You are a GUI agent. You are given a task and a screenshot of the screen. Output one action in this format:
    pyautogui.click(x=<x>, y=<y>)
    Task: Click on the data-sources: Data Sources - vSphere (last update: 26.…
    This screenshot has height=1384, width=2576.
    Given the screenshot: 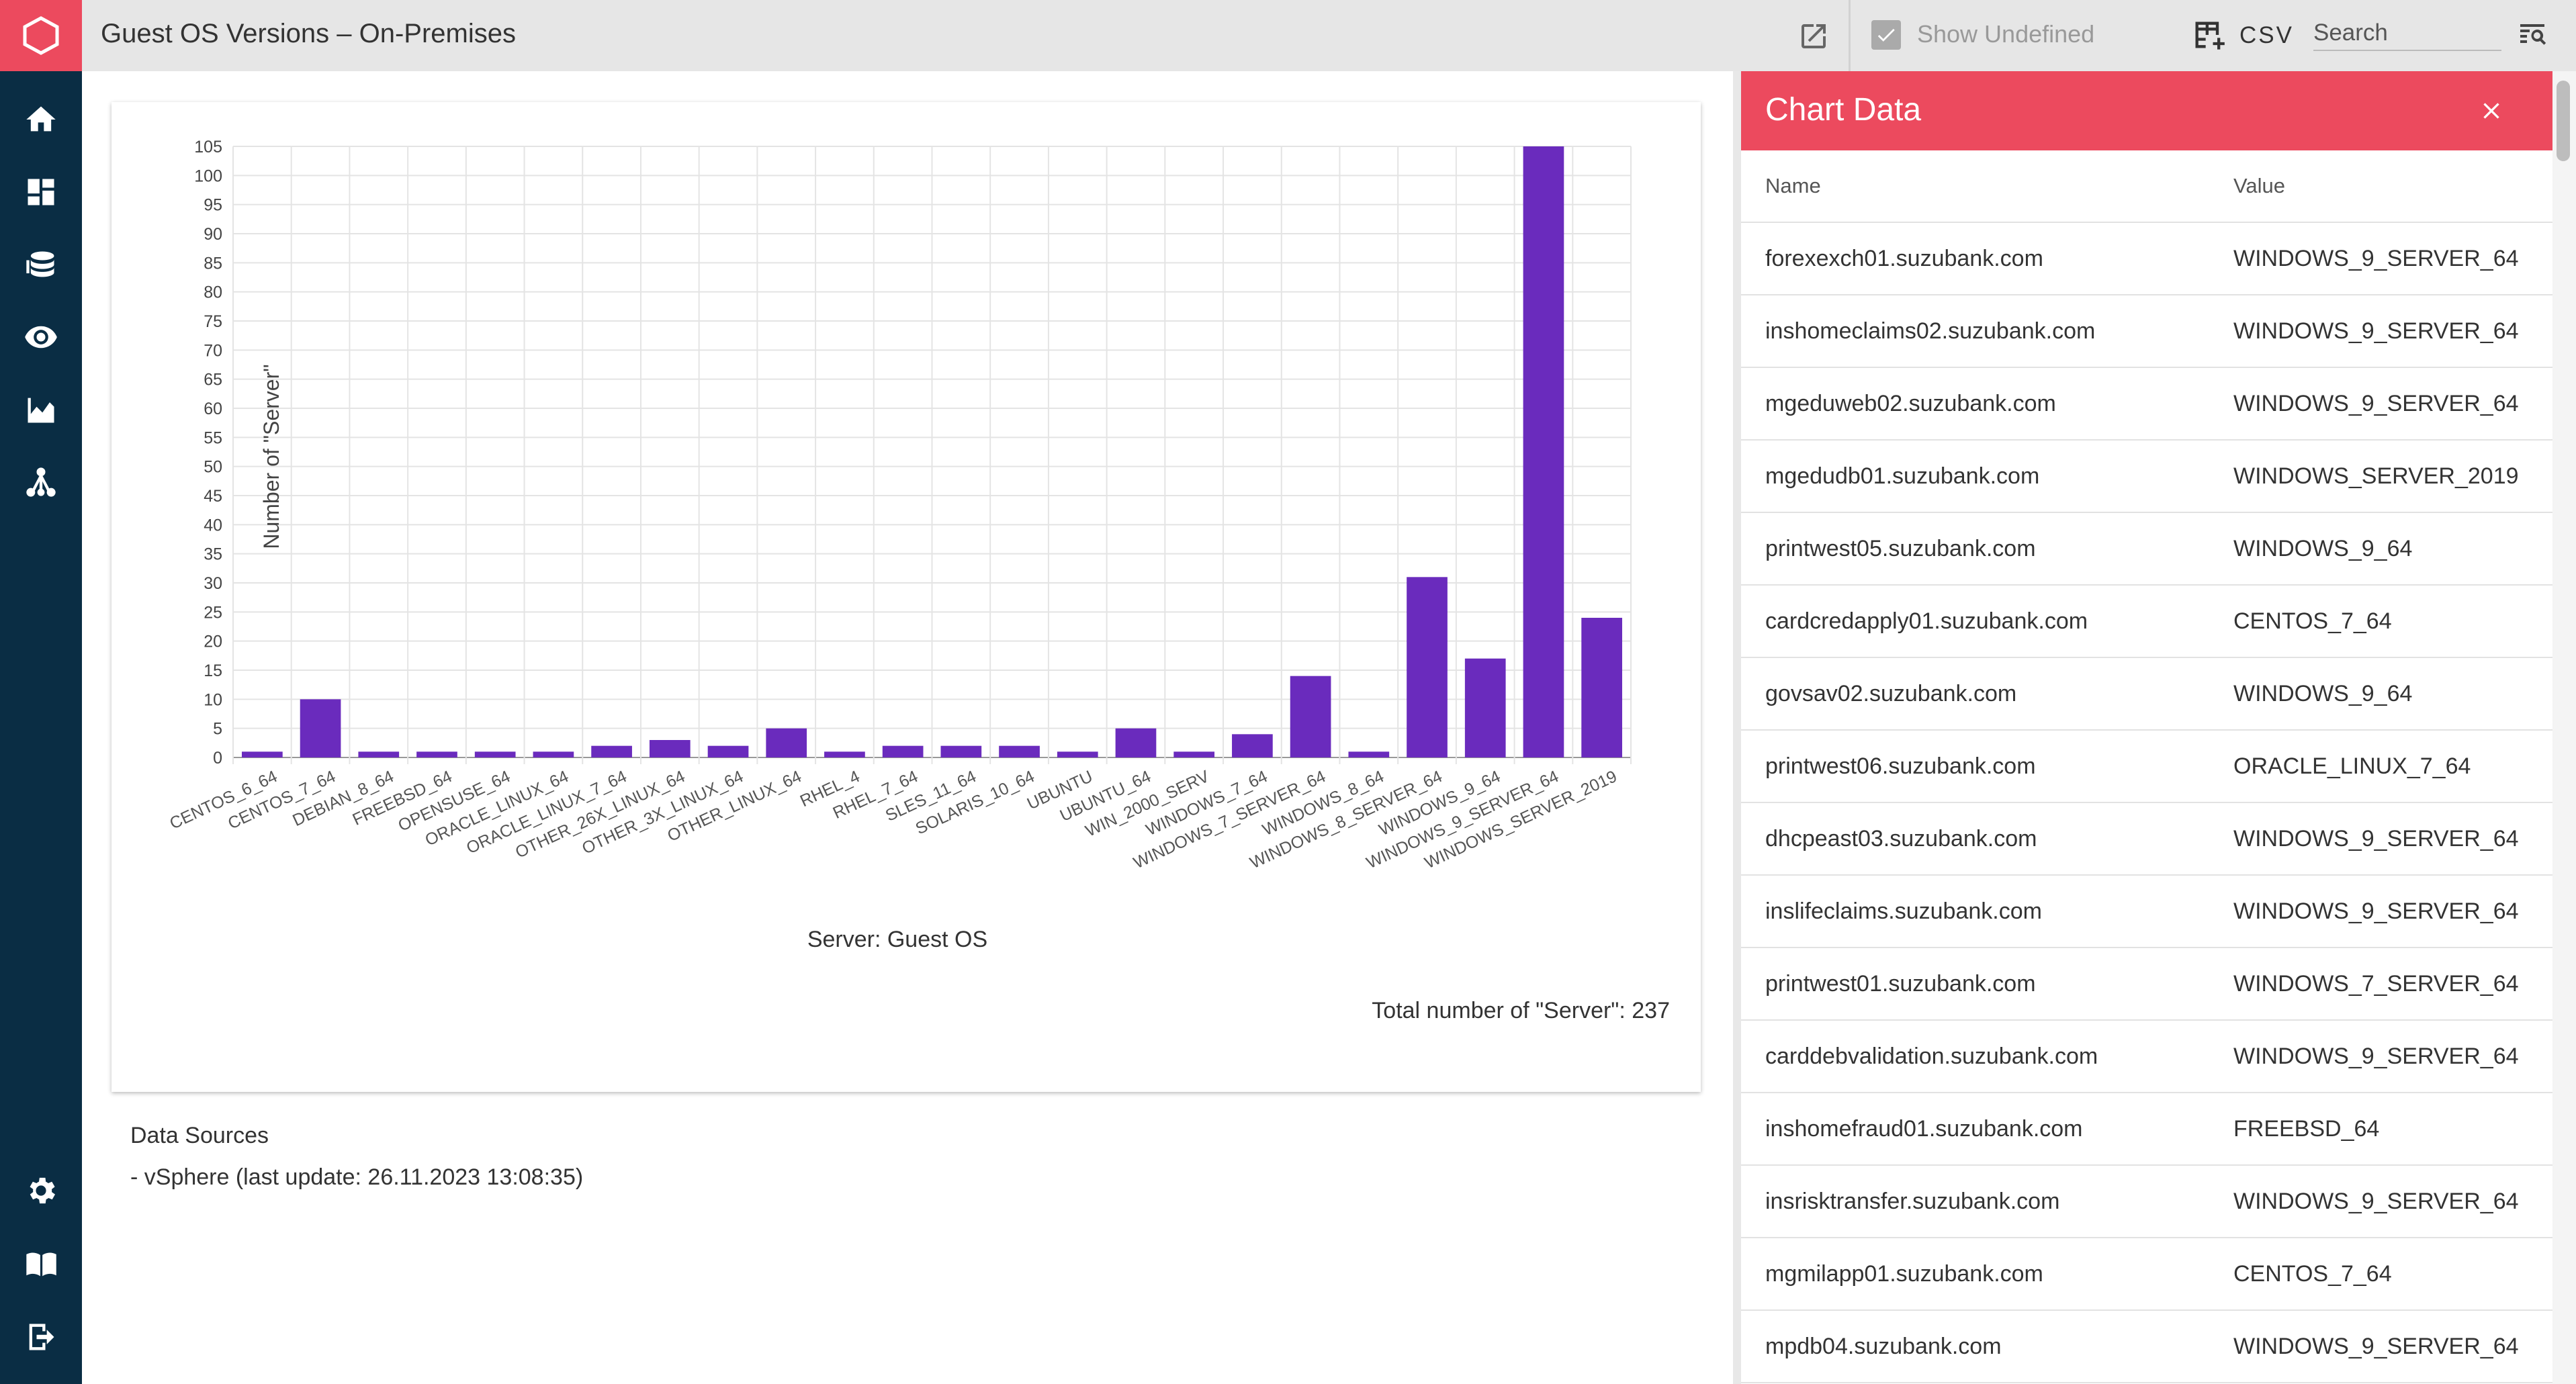 What is the action you would take?
    pyautogui.click(x=357, y=1156)
    